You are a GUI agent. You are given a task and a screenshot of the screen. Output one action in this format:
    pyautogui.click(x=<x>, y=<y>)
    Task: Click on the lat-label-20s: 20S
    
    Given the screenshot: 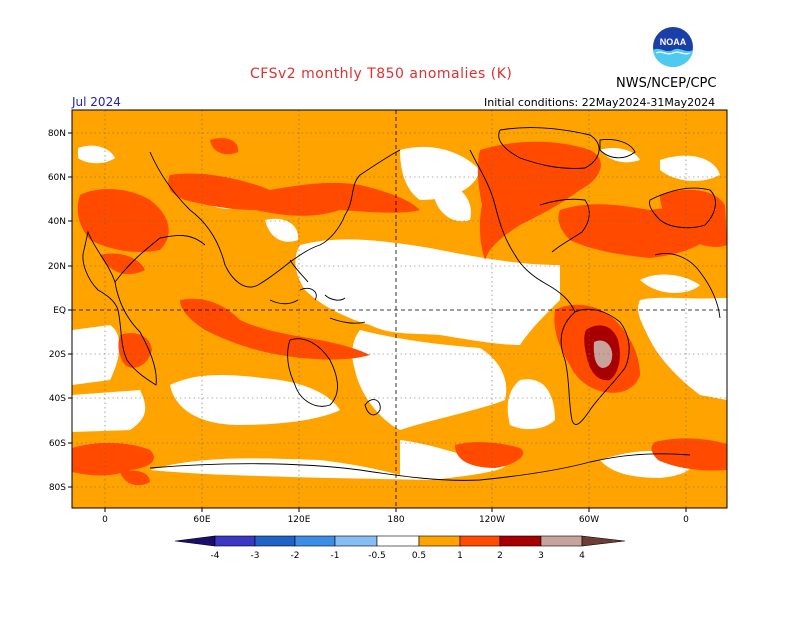 What is the action you would take?
    pyautogui.click(x=57, y=355)
    